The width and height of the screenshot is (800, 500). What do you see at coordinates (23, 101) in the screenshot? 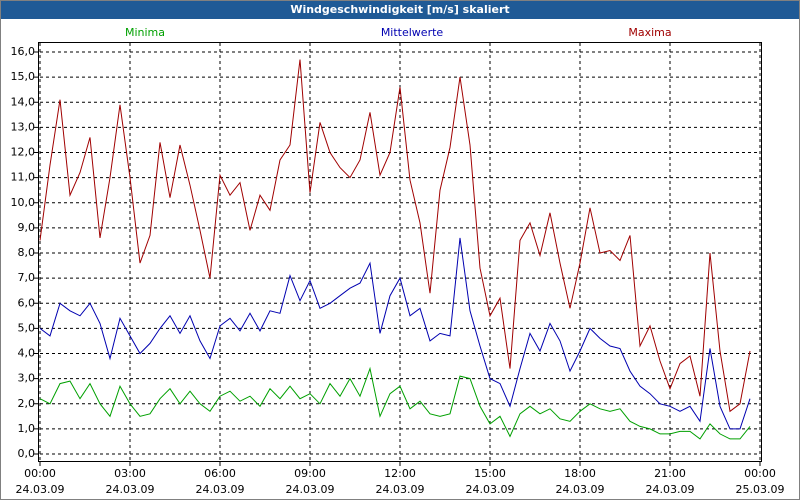
I see `y-tick-label: 14,0` at bounding box center [23, 101].